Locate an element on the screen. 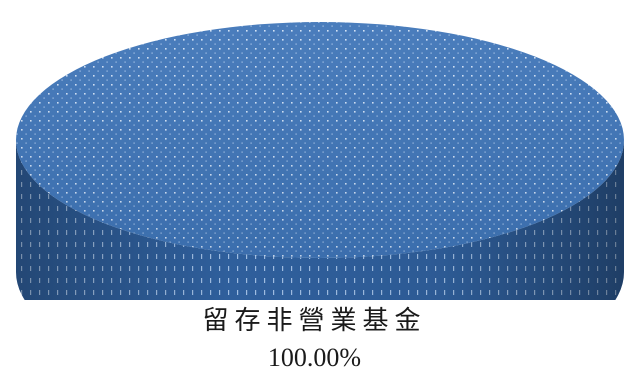 Image resolution: width=629 pixels, height=376 pixels. slice-label-percent: 100.00% is located at coordinates (314, 357).